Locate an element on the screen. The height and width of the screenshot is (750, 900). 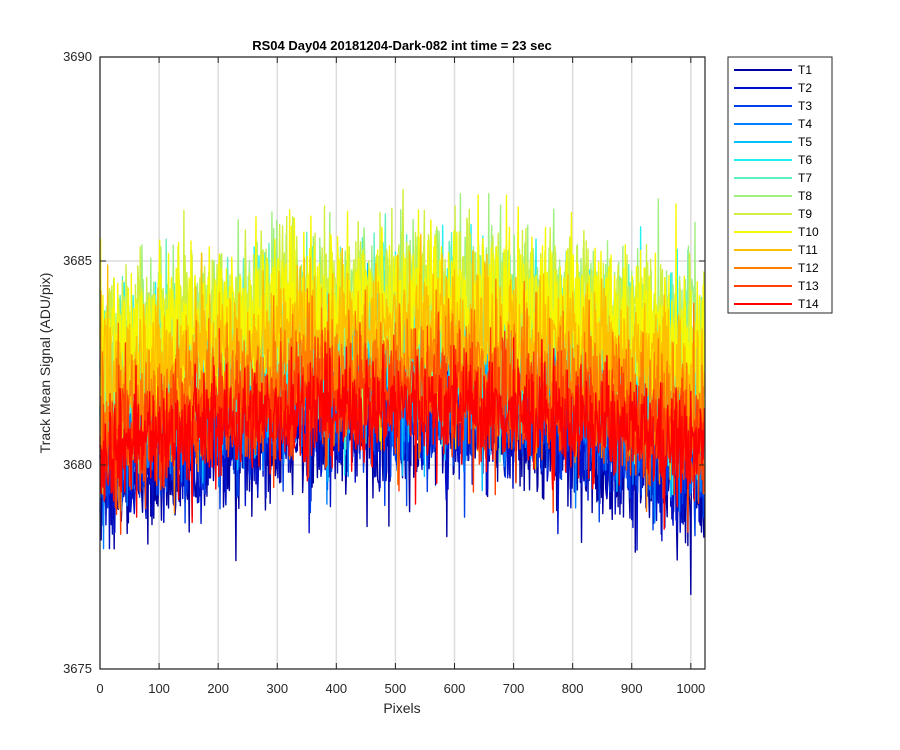
legend-label-t5: T5 is located at coordinates (805, 142).